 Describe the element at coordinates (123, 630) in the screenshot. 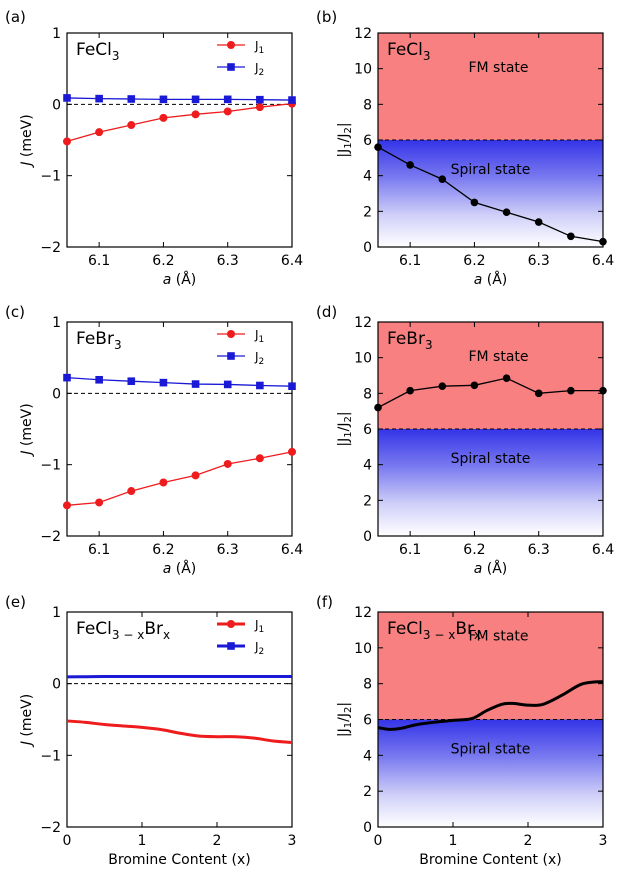

I see `material-label: FeCl3 − xBrx` at that location.